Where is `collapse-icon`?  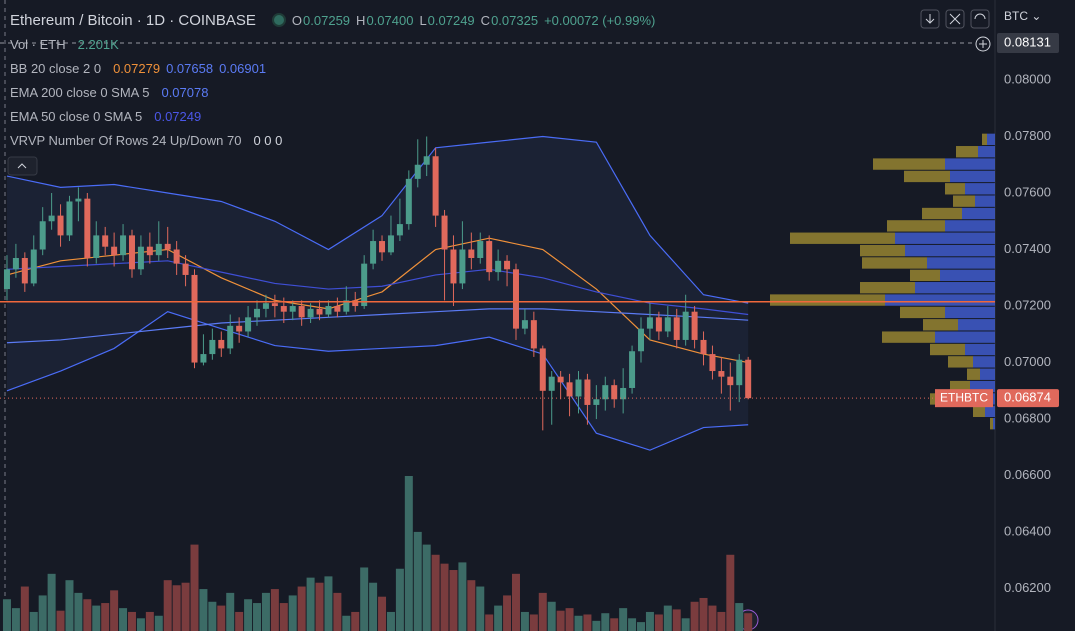 collapse-icon is located at coordinates (22, 166).